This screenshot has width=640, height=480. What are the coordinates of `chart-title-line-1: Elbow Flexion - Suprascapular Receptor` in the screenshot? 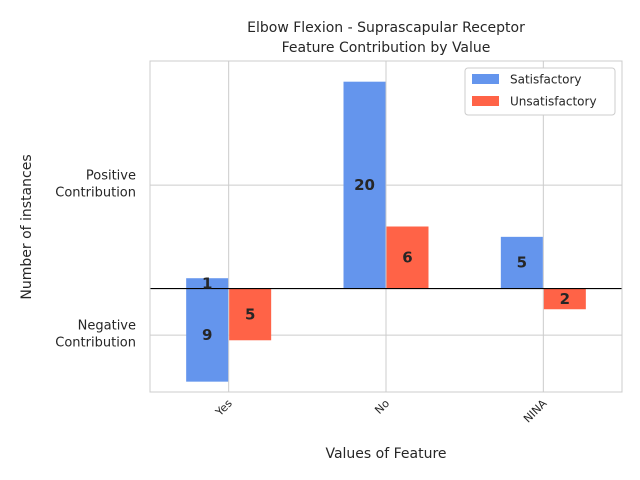 It's located at (386, 28).